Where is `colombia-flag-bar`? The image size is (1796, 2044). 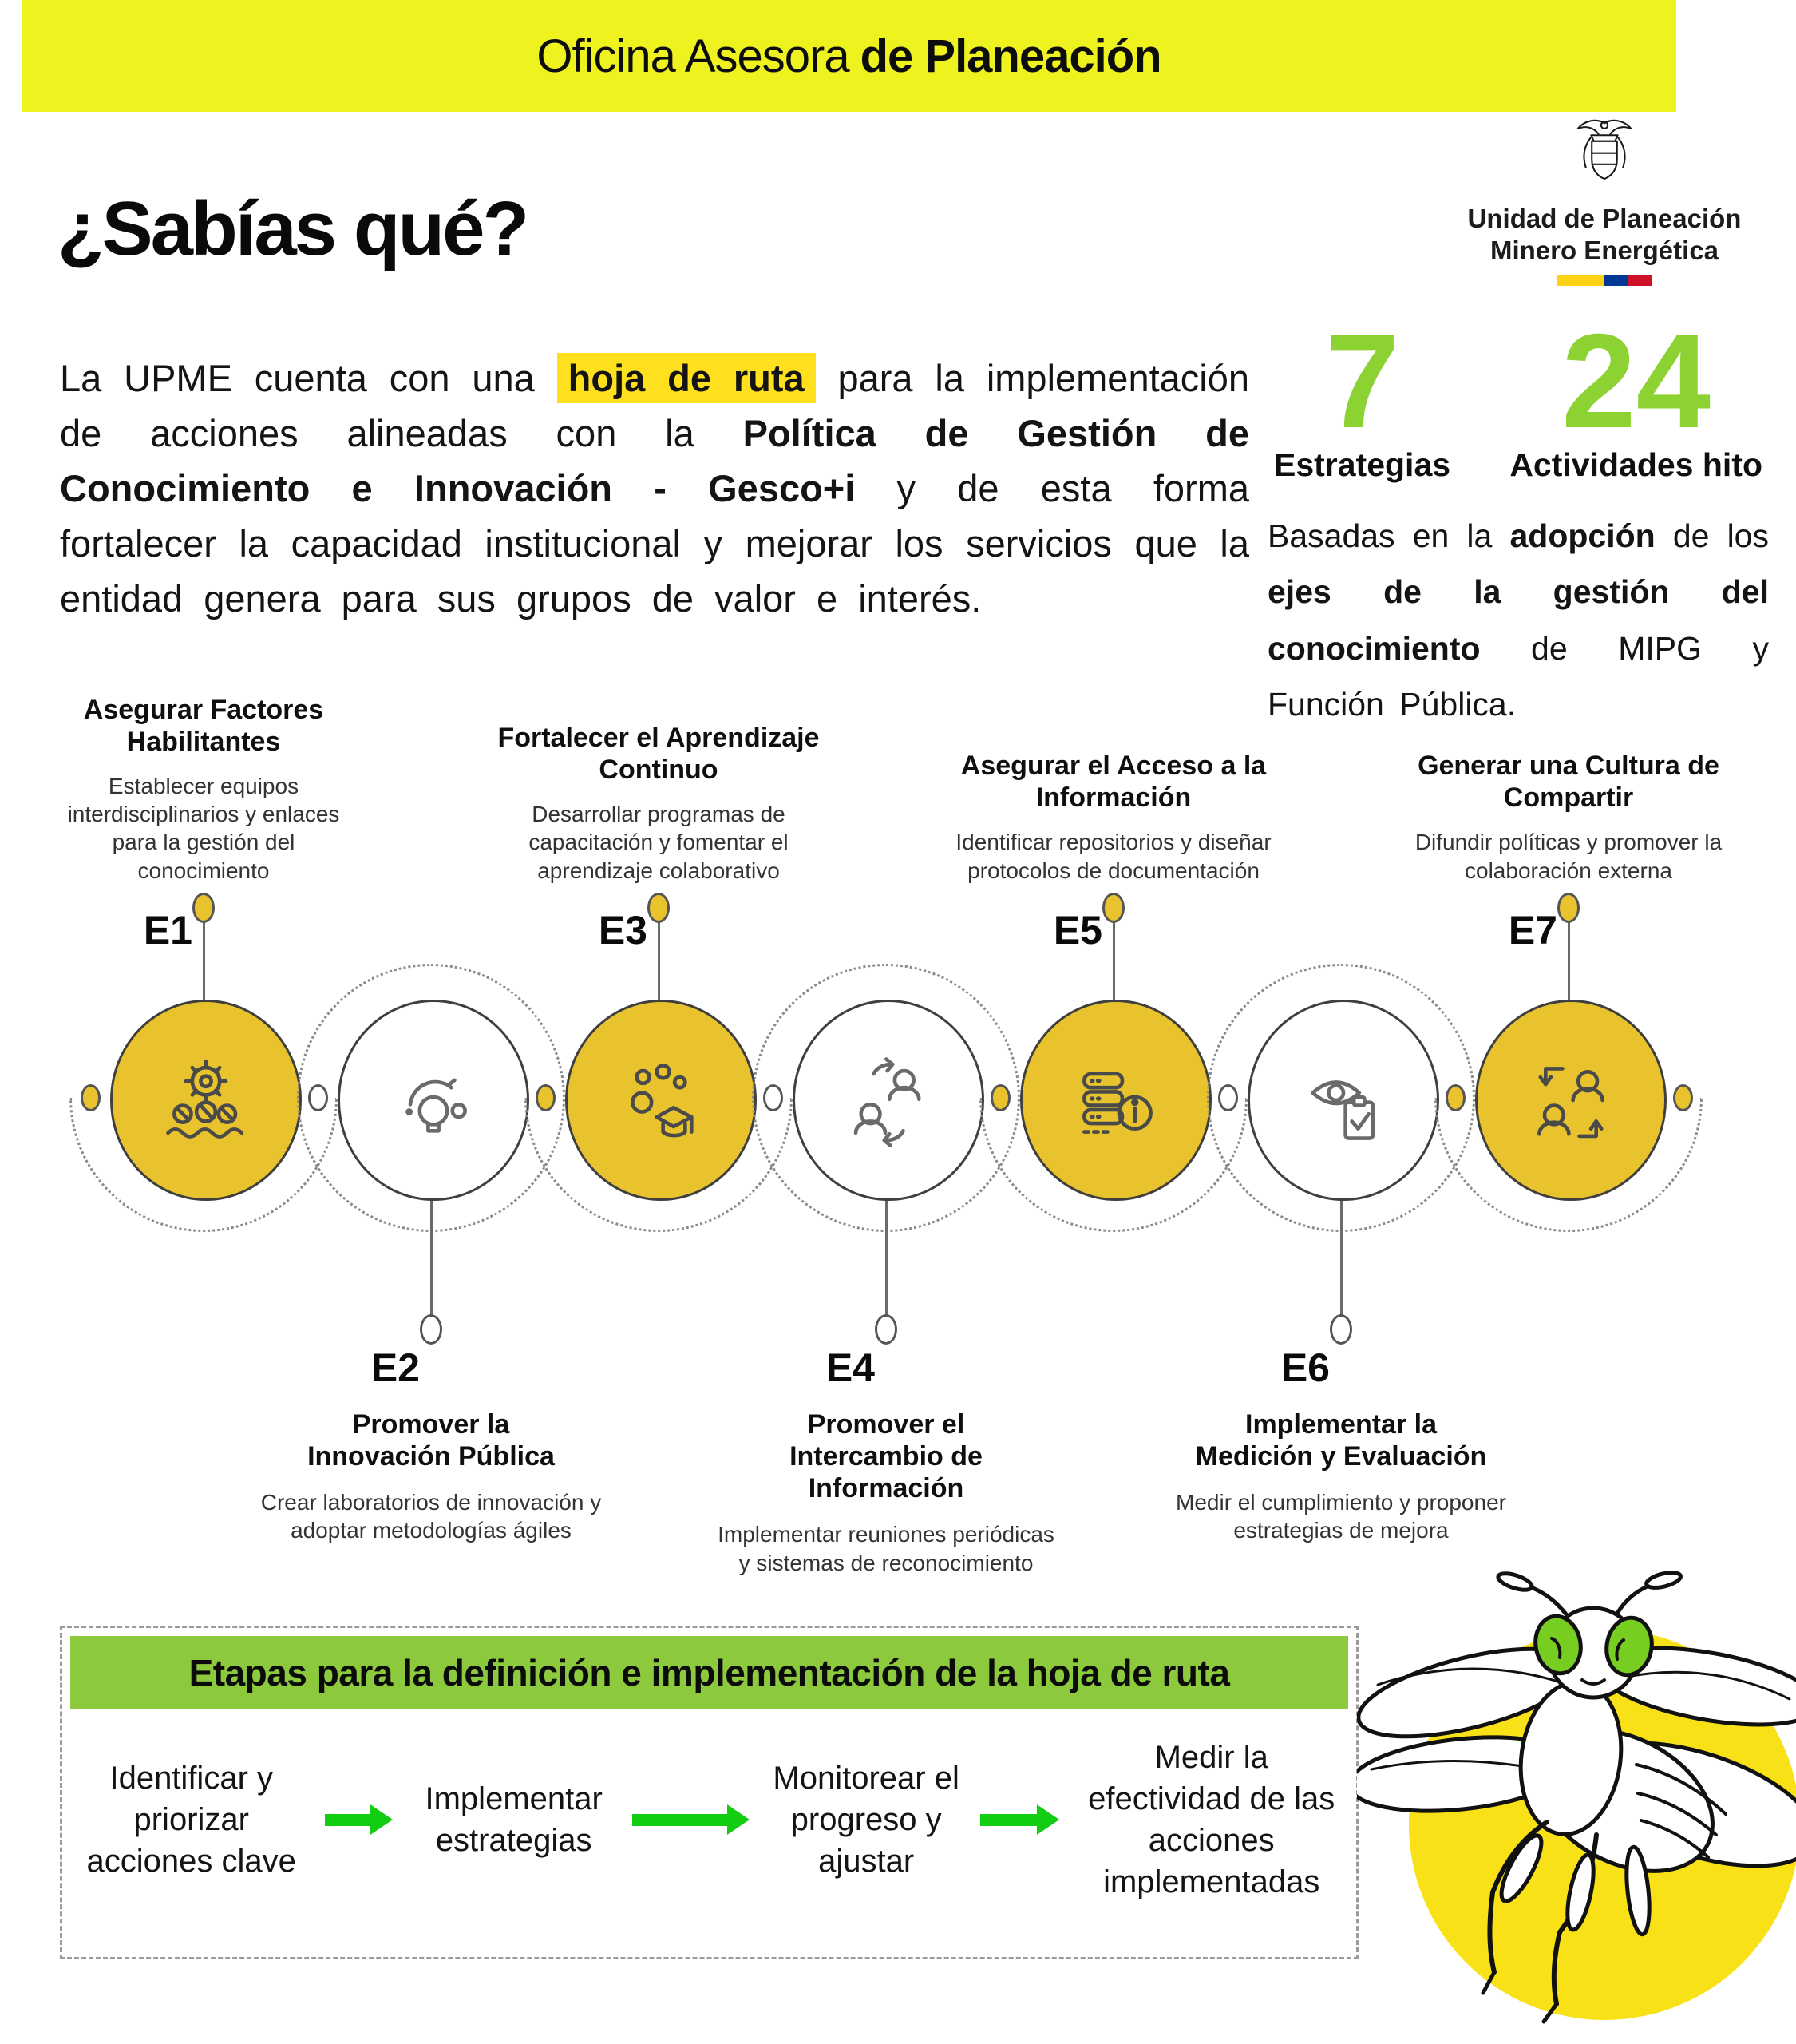
colombia-flag-bar is located at coordinates (1604, 281).